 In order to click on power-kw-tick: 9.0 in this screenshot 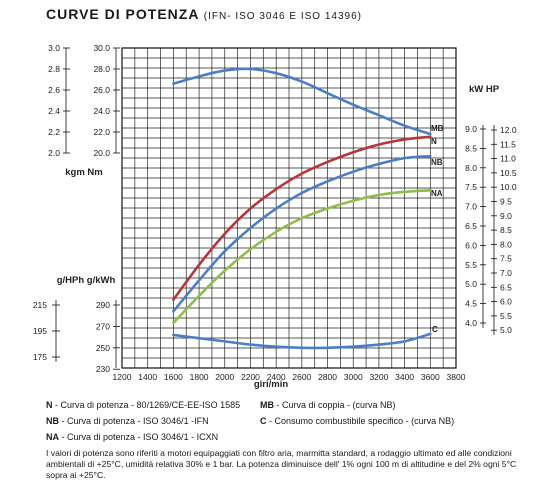, I will do `click(471, 129)`.